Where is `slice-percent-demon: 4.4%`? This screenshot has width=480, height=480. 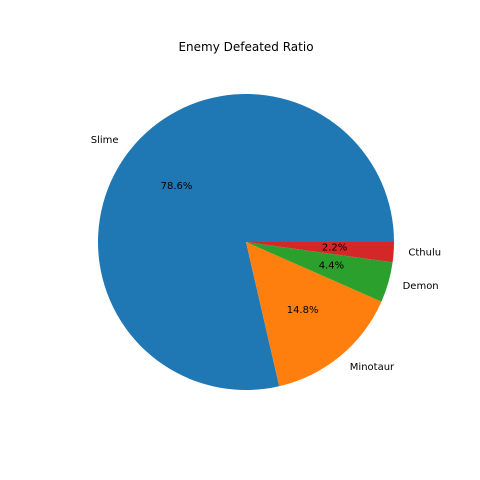 slice-percent-demon: 4.4% is located at coordinates (331, 266).